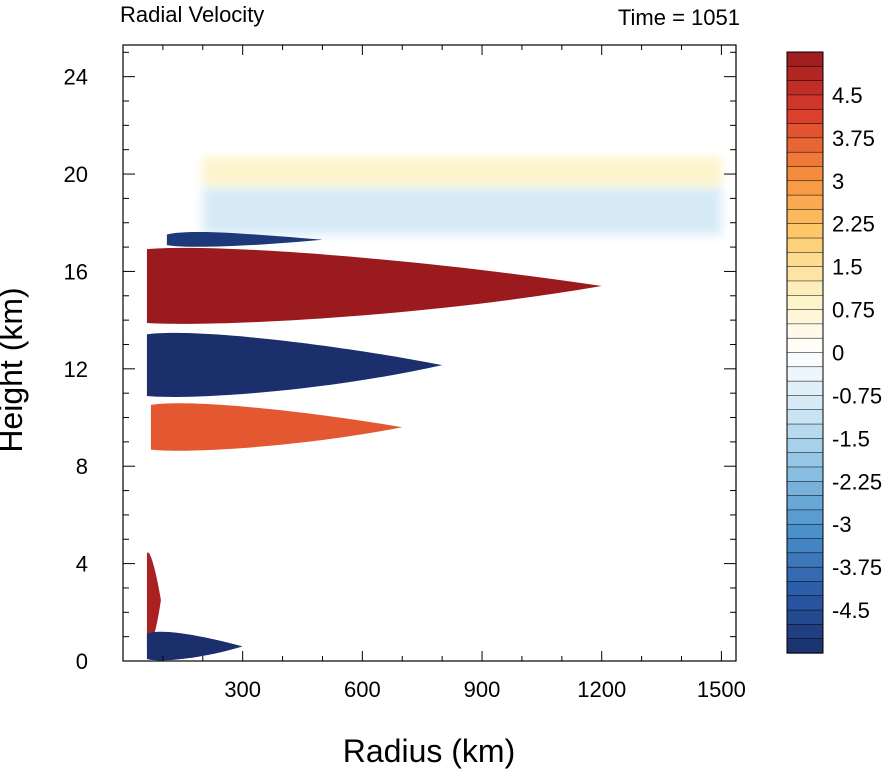  Describe the element at coordinates (482, 689) in the screenshot. I see `x-tick-label: 900` at that location.